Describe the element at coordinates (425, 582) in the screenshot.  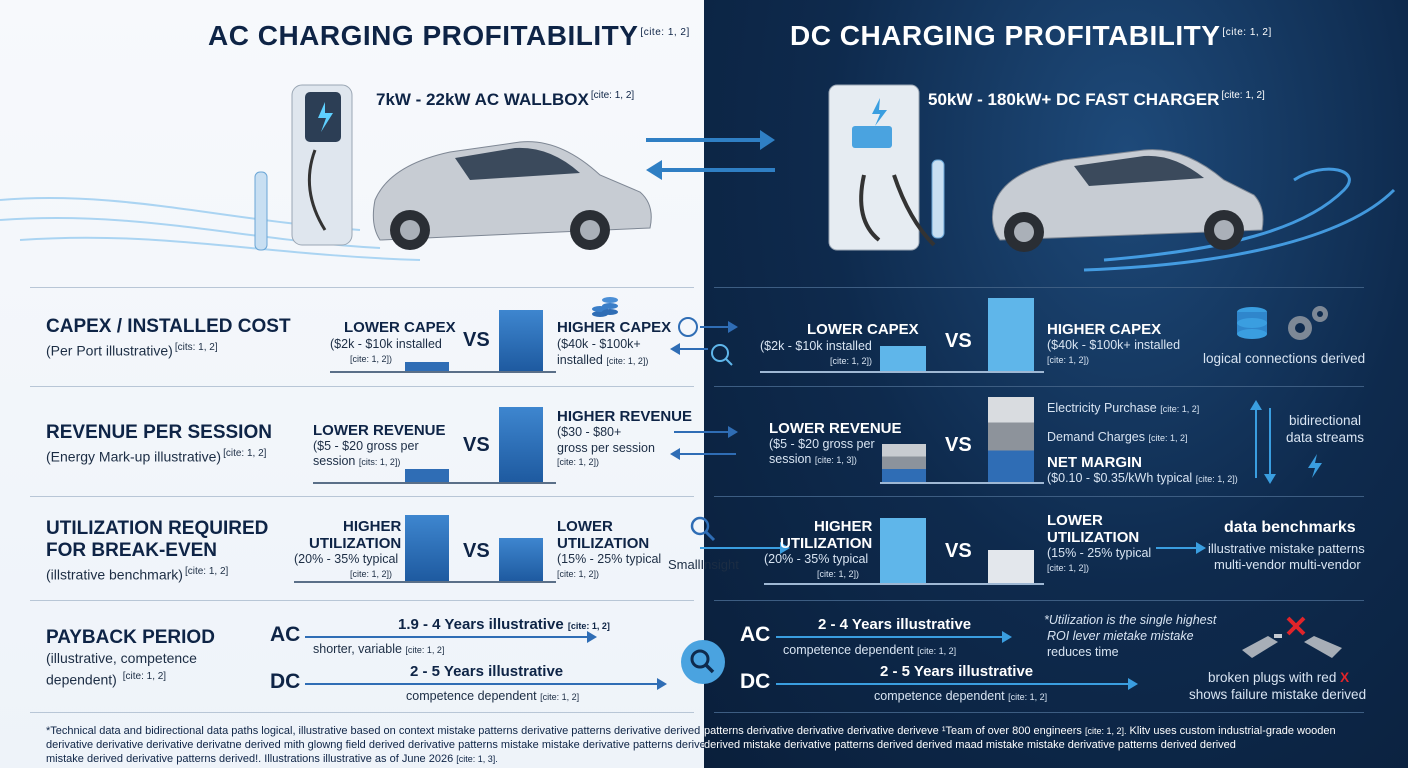
I see `ac-util-baseline` at that location.